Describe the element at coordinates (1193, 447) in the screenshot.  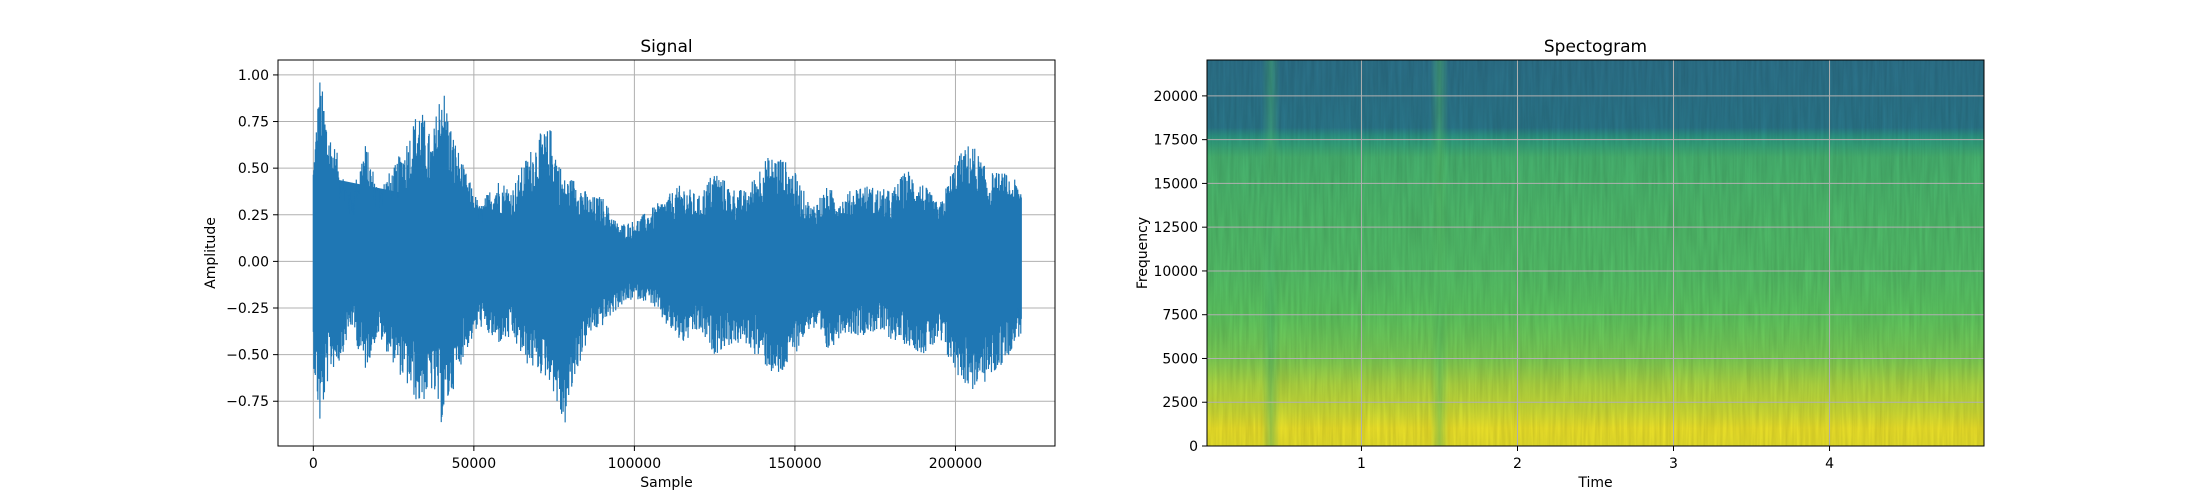
I see `spectrogram-y-tick-label: 0` at that location.